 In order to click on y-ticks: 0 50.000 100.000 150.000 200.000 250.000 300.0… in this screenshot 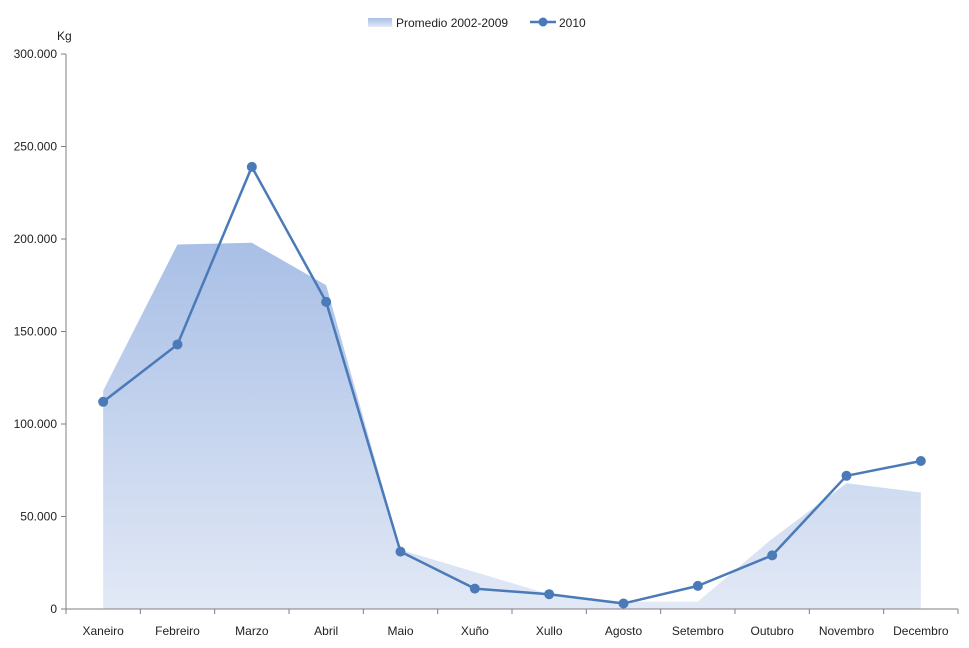, I will do `click(40, 331)`.